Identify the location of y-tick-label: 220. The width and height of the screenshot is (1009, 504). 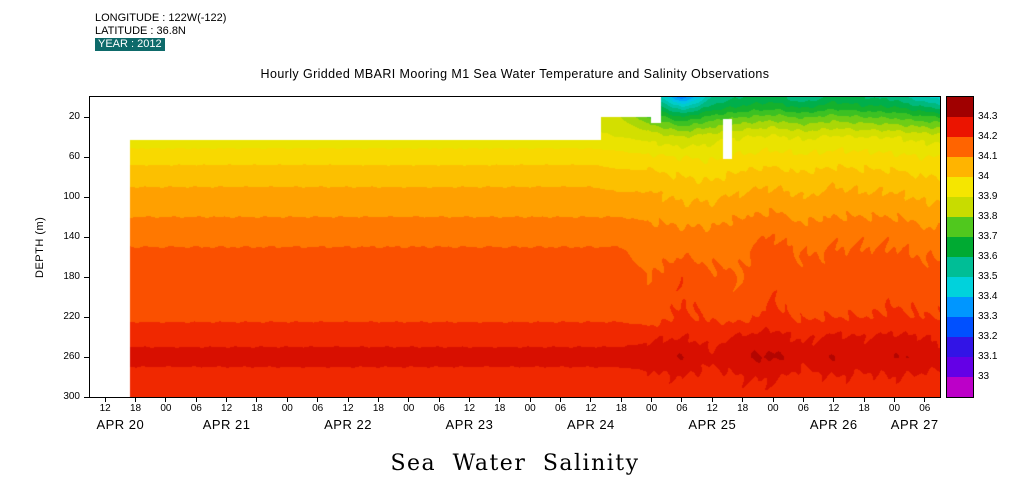
(71, 316).